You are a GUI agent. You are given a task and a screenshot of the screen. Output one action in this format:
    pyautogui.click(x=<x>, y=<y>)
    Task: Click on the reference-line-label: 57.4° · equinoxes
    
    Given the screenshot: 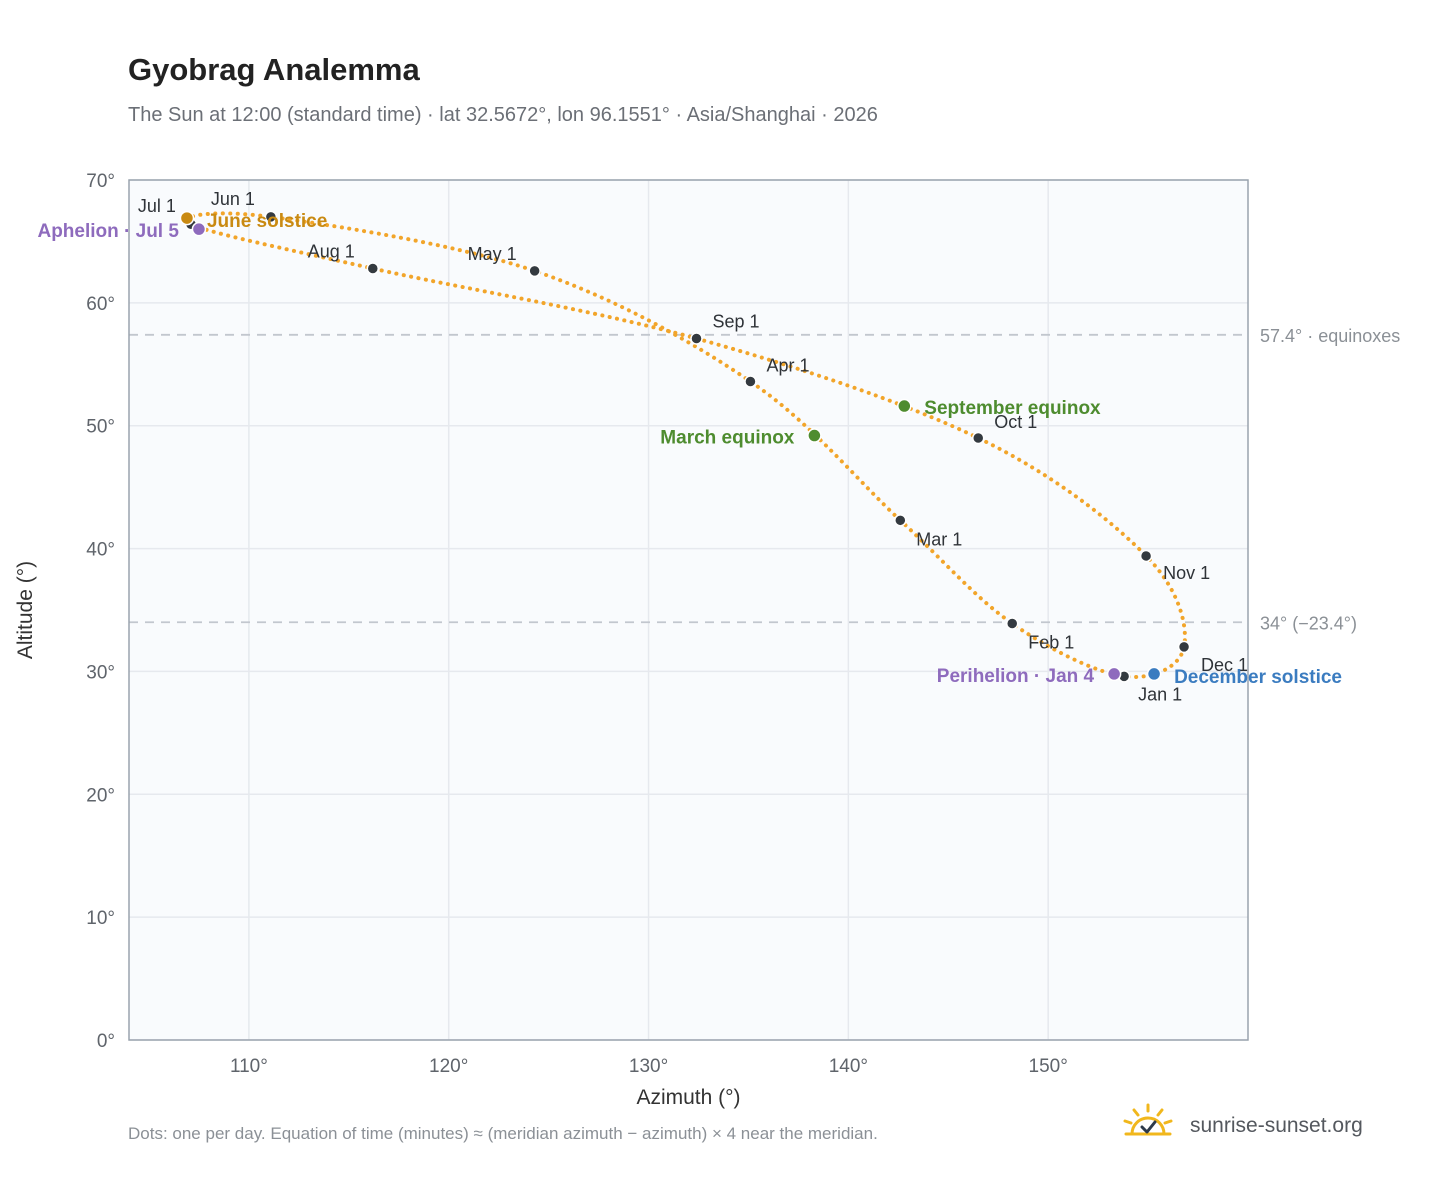 What is the action you would take?
    pyautogui.click(x=1330, y=336)
    